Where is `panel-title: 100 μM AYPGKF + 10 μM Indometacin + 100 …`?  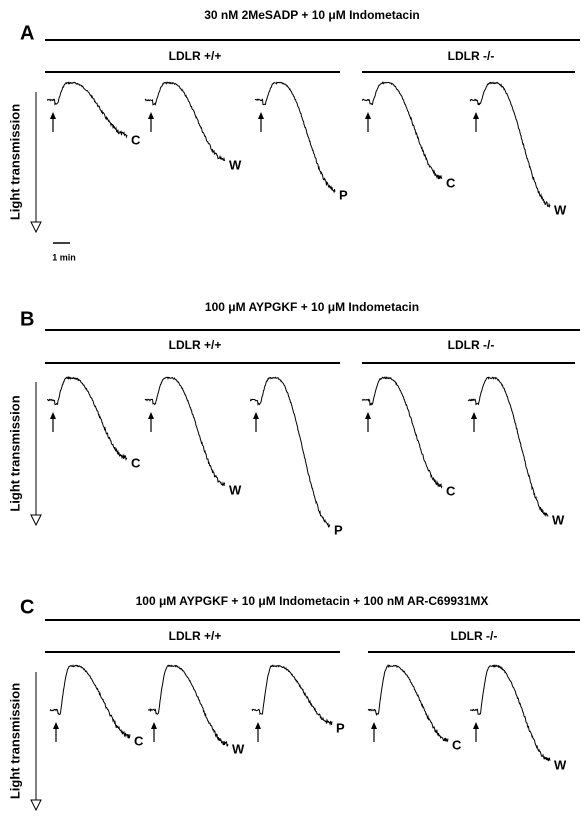
panel-title: 100 μM AYPGKF + 10 μM Indometacin + 100 … is located at coordinates (312, 601).